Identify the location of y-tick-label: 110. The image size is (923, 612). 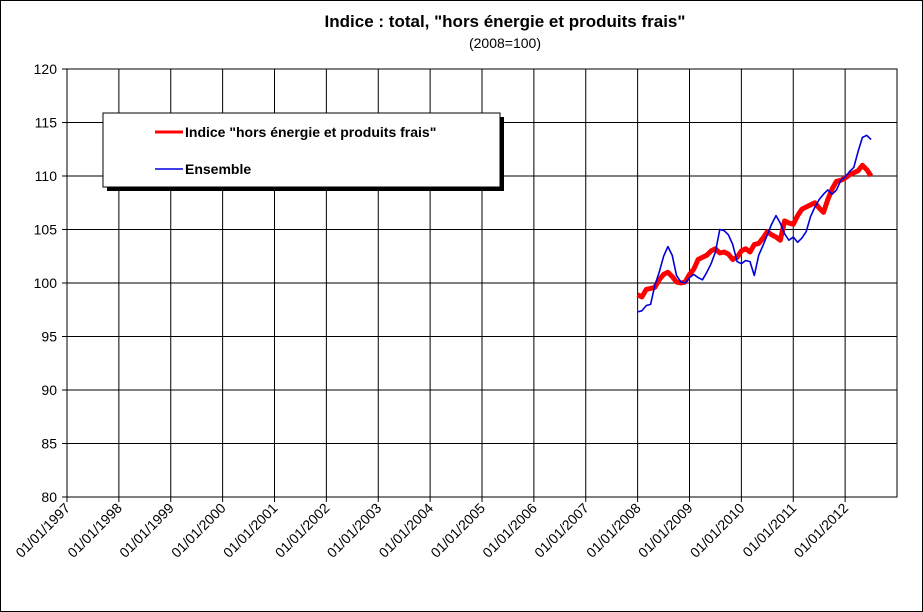
(46, 176).